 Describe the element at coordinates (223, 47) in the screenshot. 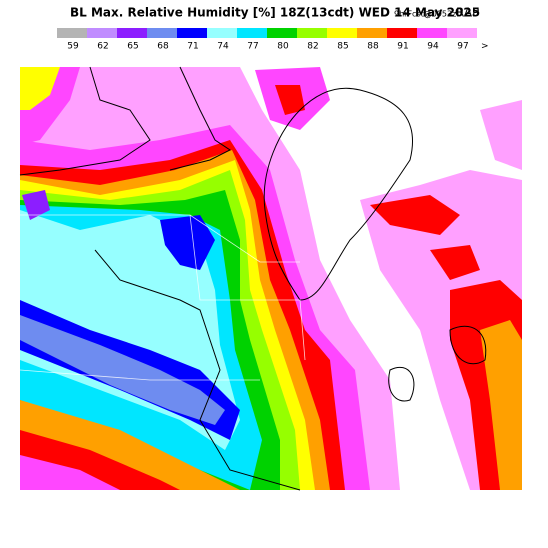

I see `legend-label: 74` at that location.